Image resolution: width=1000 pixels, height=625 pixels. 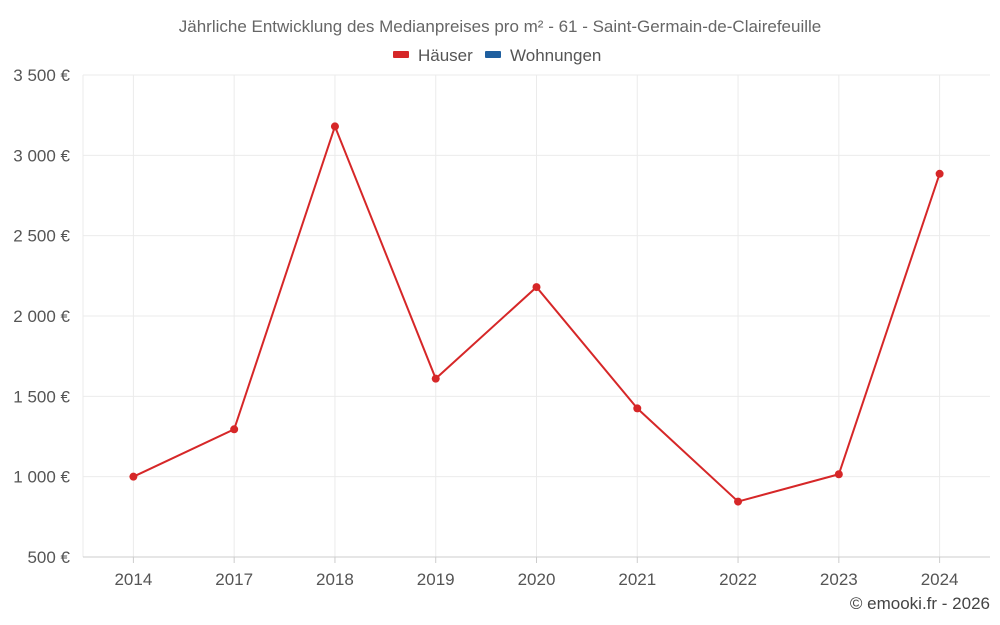 What do you see at coordinates (940, 579) in the screenshot?
I see `x-tick-label: 2024` at bounding box center [940, 579].